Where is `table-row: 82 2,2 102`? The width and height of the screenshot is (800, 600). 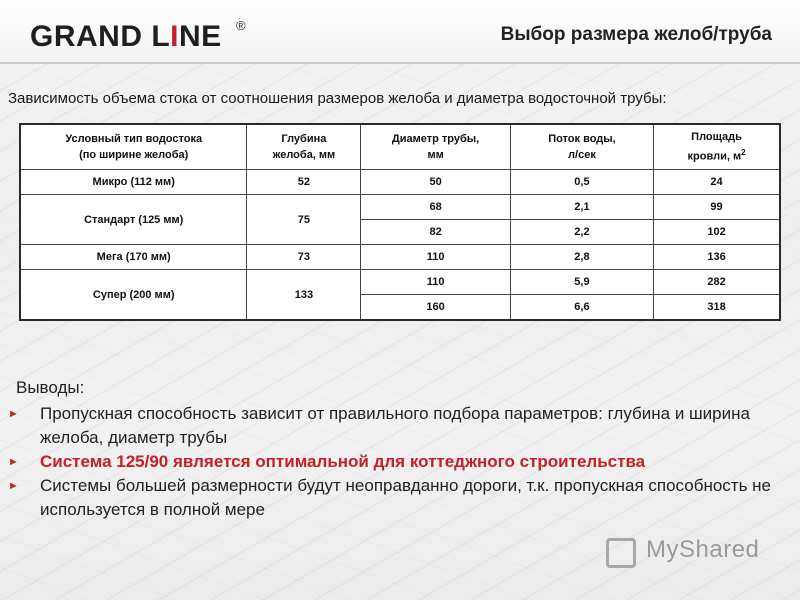
table-row: 82 2,2 102 is located at coordinates (400, 232).